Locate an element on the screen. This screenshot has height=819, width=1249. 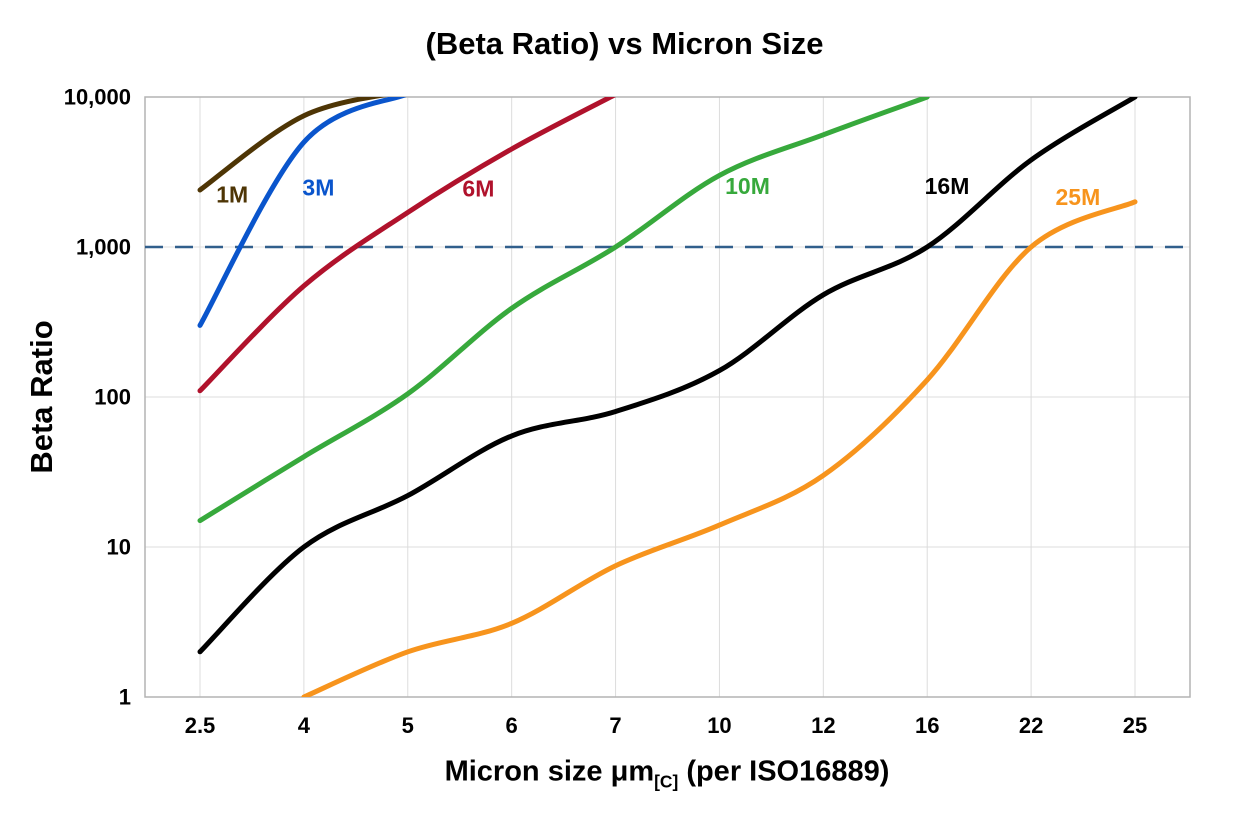
y-tick-label: 1 is located at coordinates (125, 697).